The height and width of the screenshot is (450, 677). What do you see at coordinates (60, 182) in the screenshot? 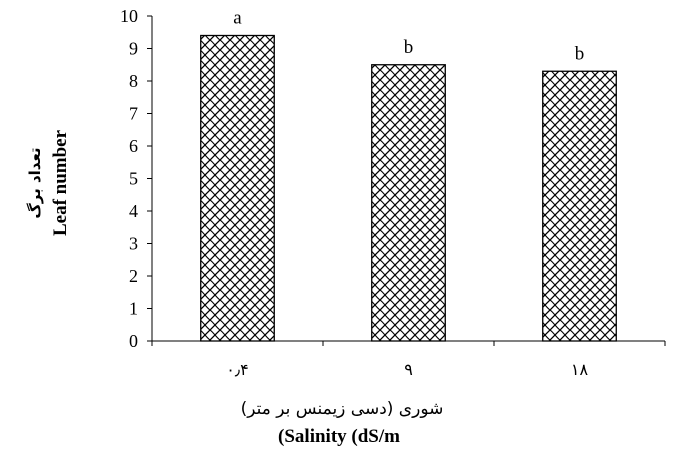
I see `y-axis-title-en: Leaf number` at bounding box center [60, 182].